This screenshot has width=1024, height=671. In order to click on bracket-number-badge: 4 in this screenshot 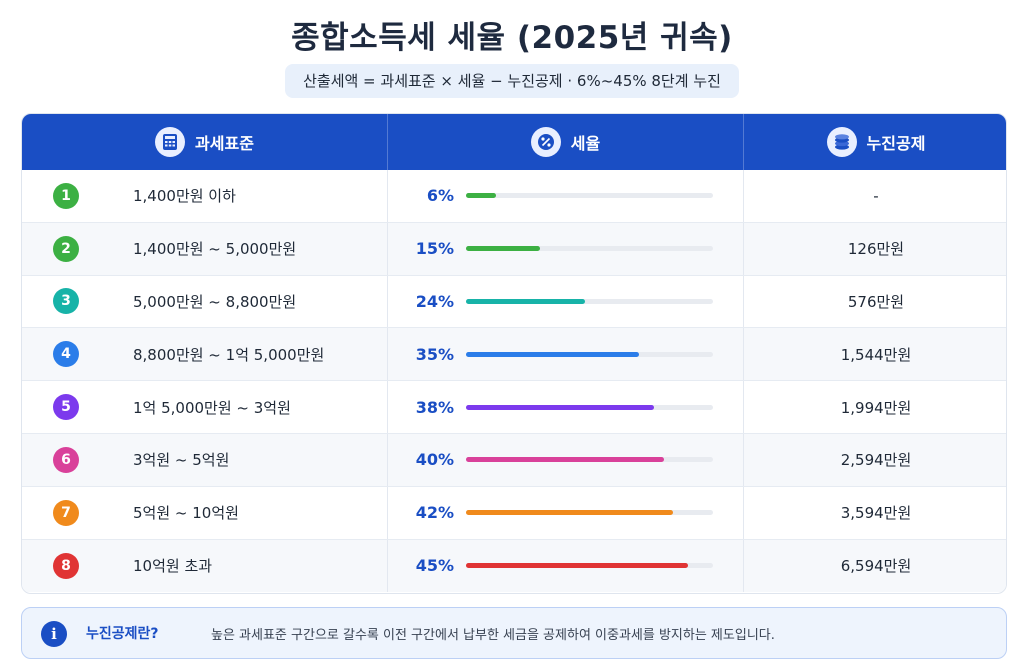, I will do `click(66, 354)`.